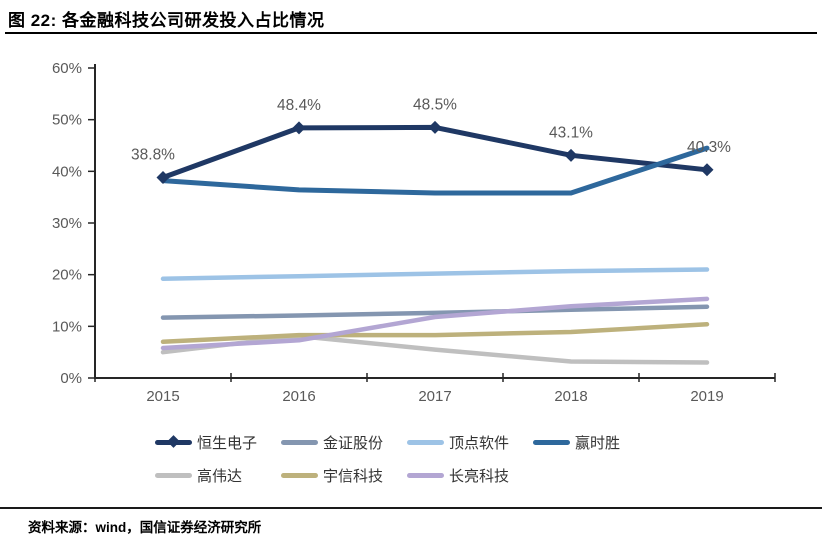  I want to click on legend-item-1: 金证股份, so click(332, 442).